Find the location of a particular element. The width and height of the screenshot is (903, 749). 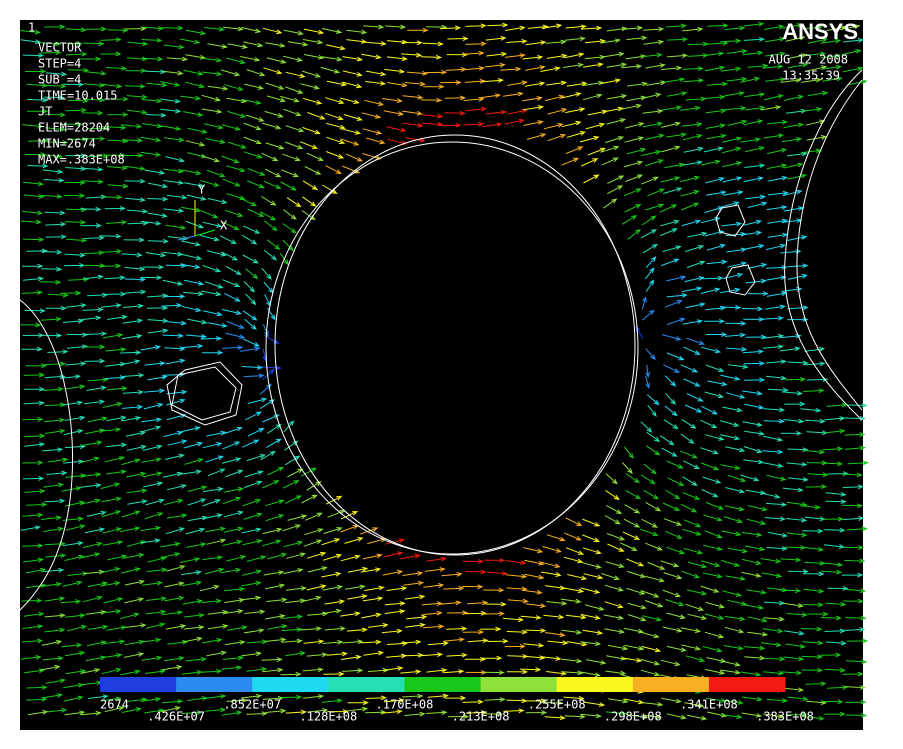

info-line: ELEM=28204 is located at coordinates (74, 128).